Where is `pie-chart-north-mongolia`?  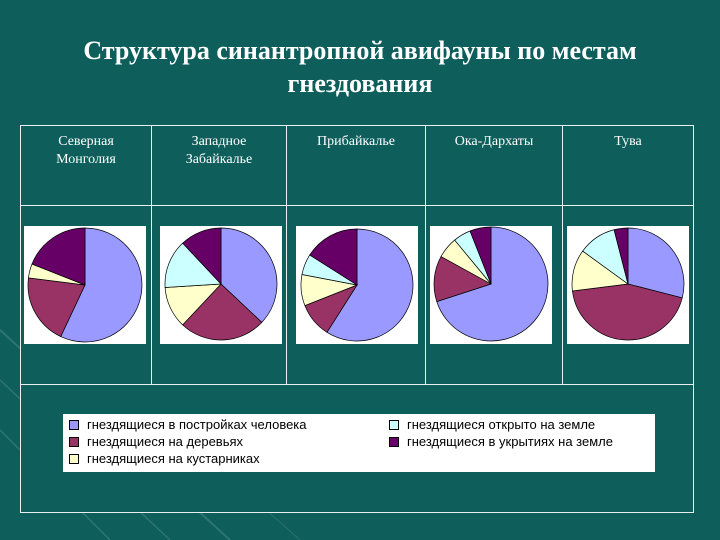 pie-chart-north-mongolia is located at coordinates (85, 285).